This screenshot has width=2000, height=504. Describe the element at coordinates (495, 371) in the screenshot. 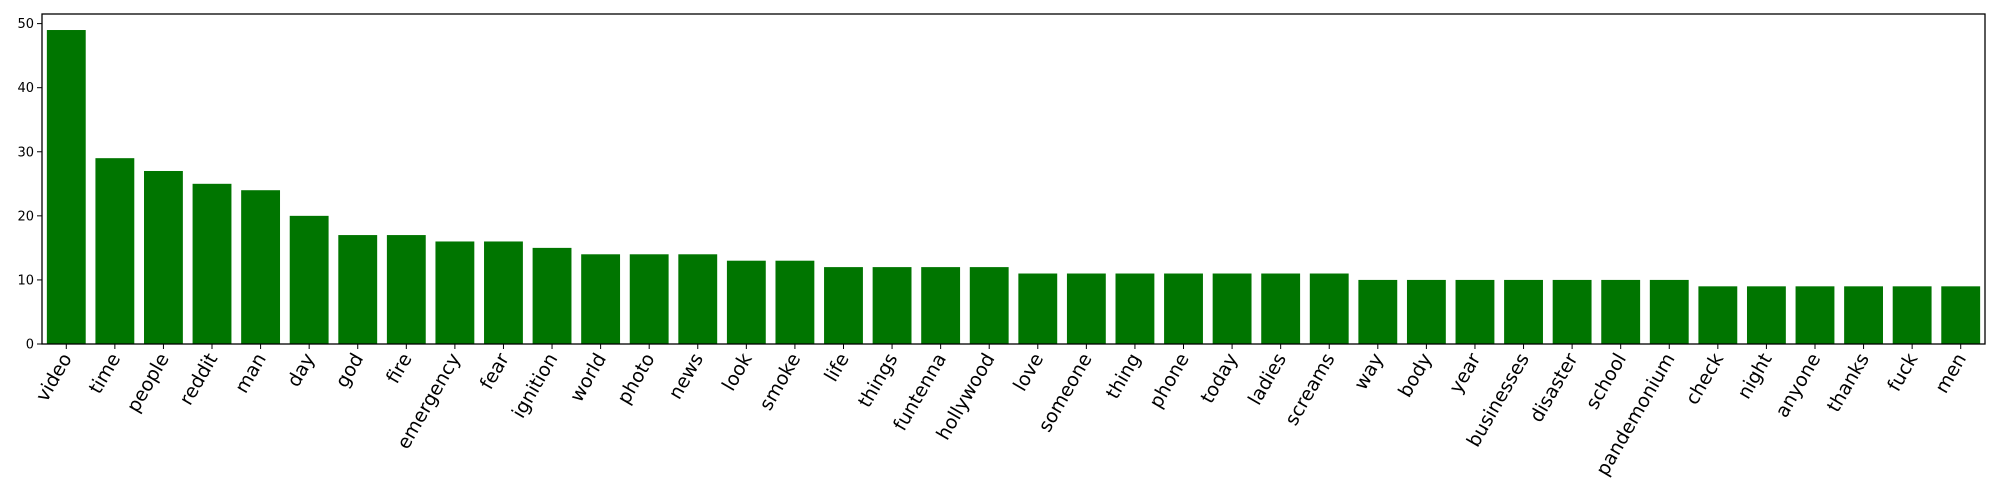

I see `x-tick-label-fear: fear` at that location.